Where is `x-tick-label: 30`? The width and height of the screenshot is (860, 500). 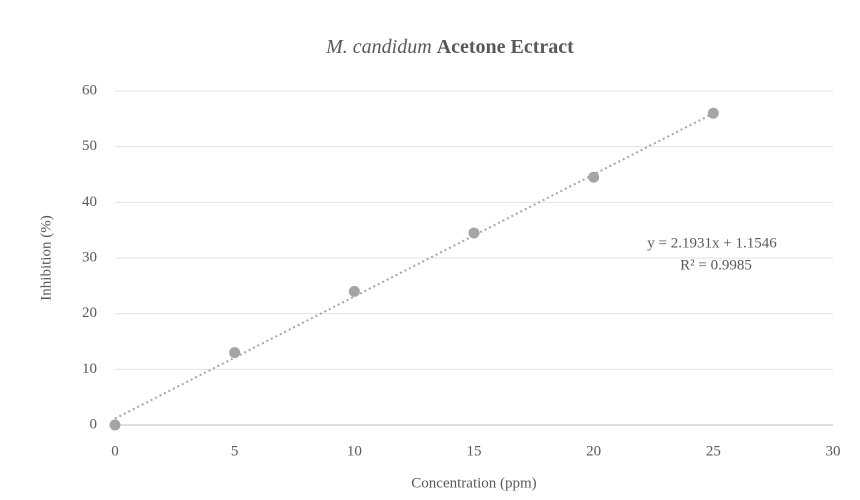 x-tick-label: 30 is located at coordinates (833, 451).